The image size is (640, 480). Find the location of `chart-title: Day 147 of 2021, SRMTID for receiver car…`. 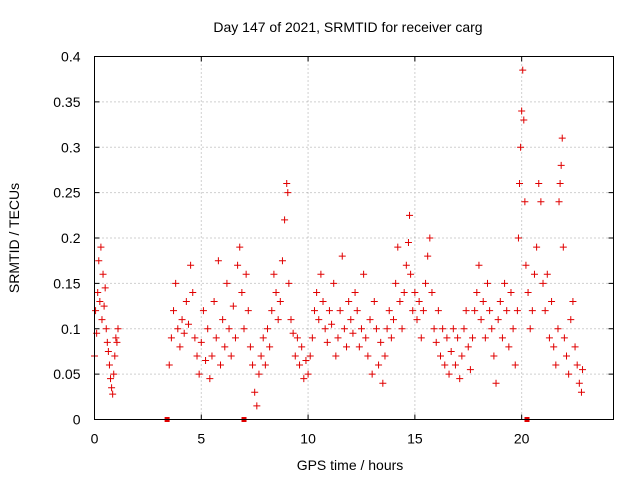

chart-title: Day 147 of 2021, SRMTID for receiver car… is located at coordinates (347, 27).